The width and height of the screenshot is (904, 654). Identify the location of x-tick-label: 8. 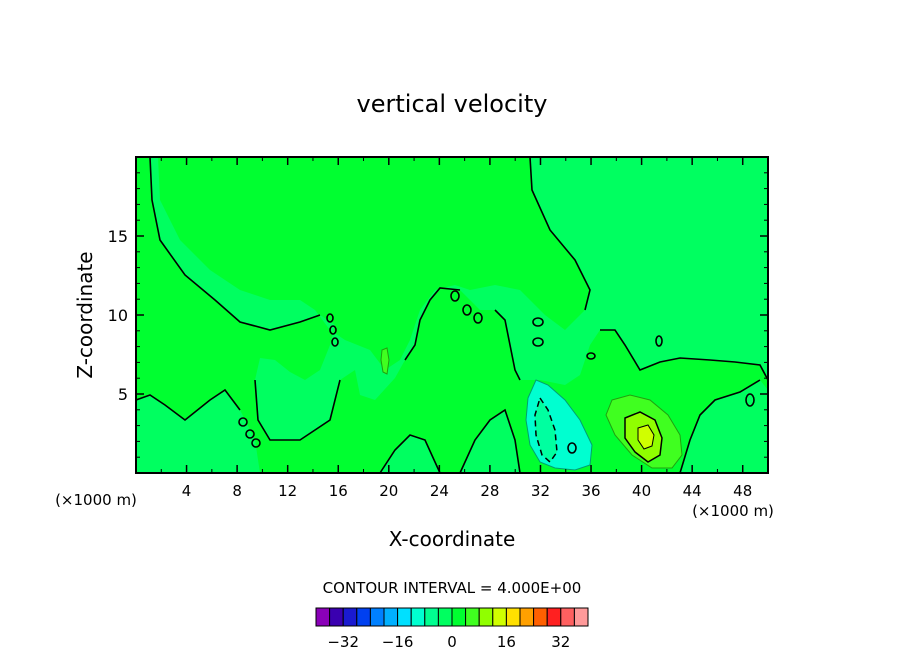
(237, 491).